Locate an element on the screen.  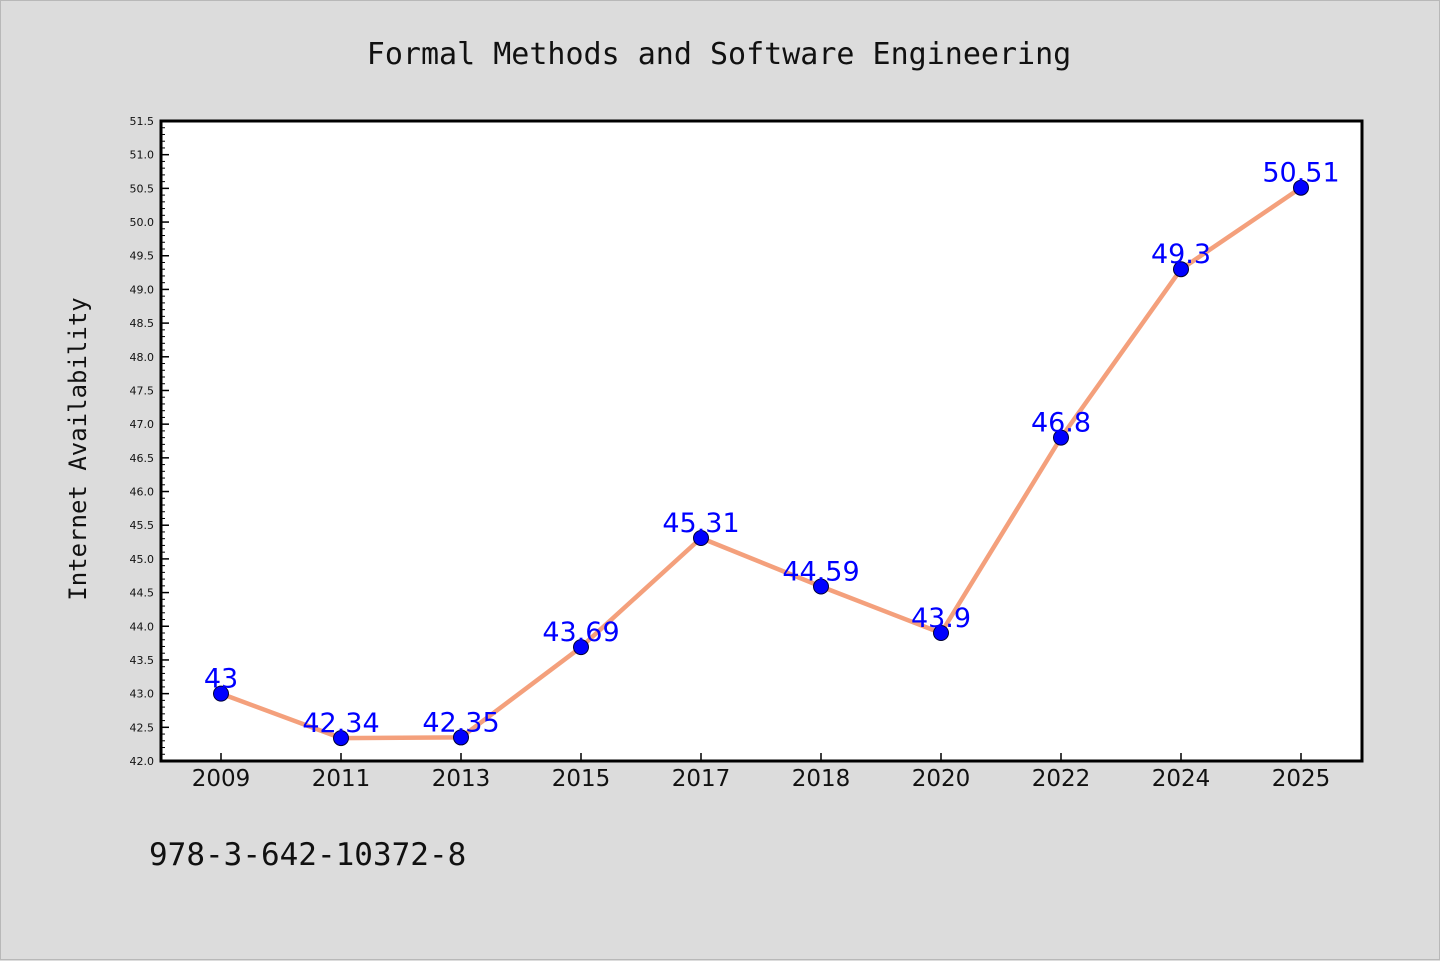
y-tick-label: 50.5 is located at coordinates (142, 188).